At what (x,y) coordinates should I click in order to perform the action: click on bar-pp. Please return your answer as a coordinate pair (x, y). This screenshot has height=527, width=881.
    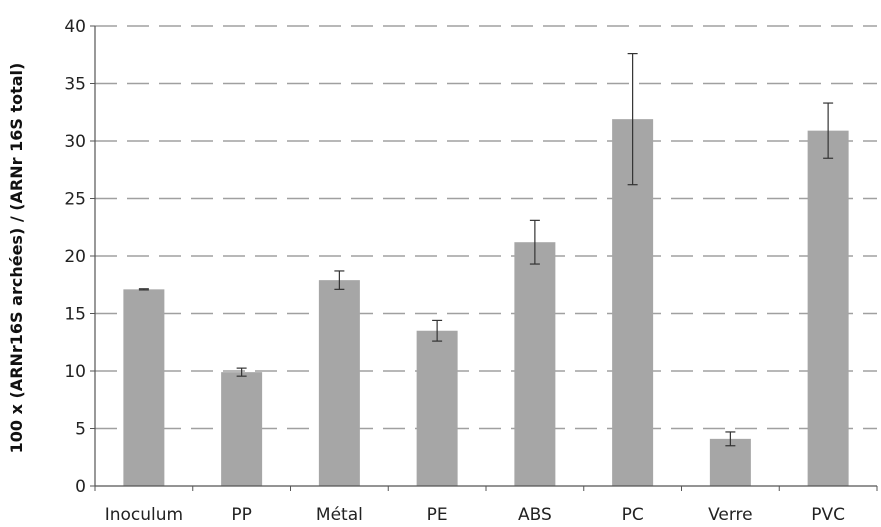
    Looking at the image, I should click on (242, 429).